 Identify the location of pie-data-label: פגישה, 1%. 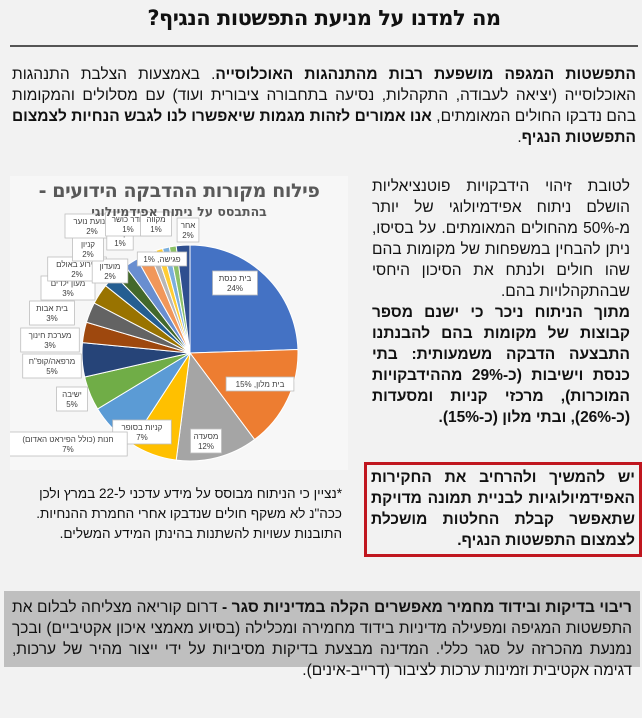
(162, 259).